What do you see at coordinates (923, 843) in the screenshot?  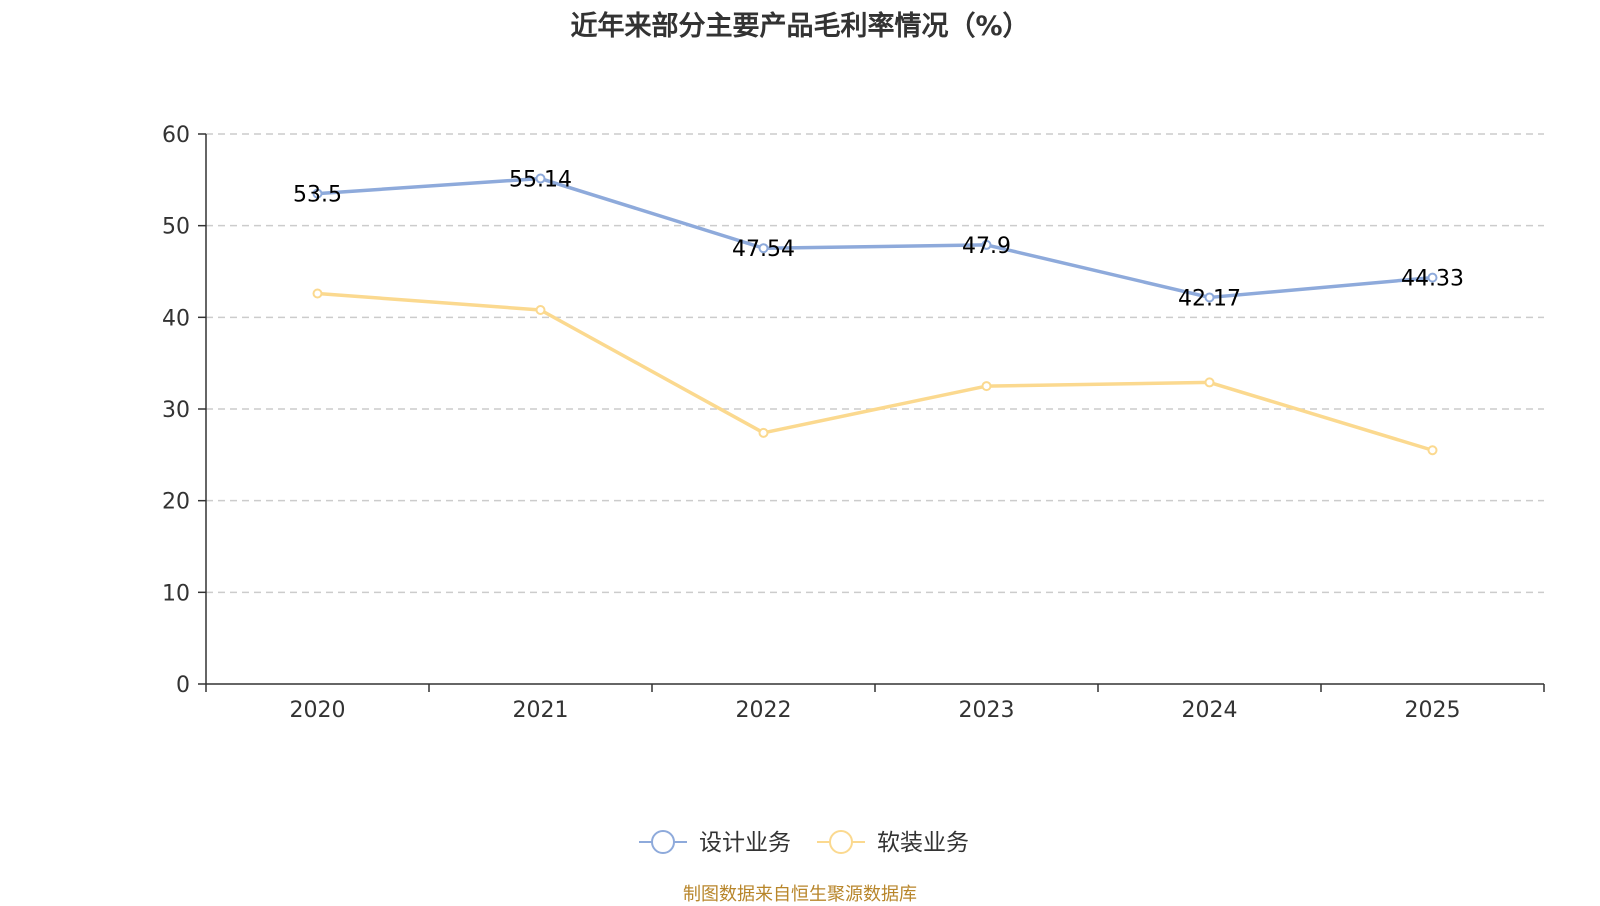 I see `legend-label: 软装业务` at bounding box center [923, 843].